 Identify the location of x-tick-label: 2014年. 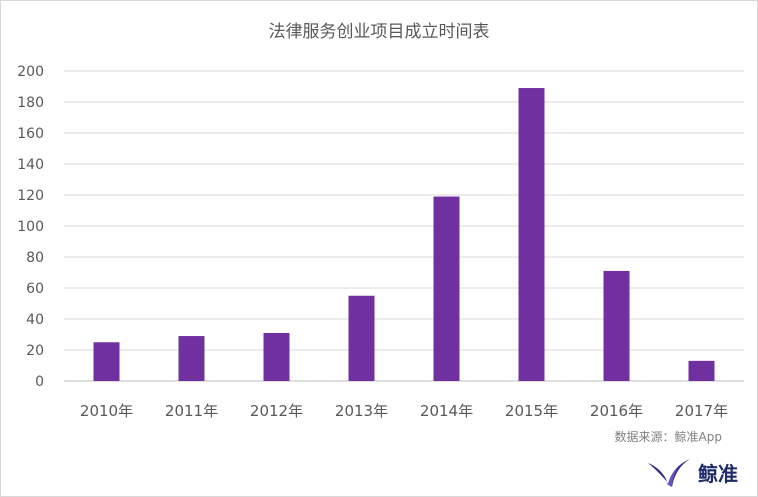
(446, 411).